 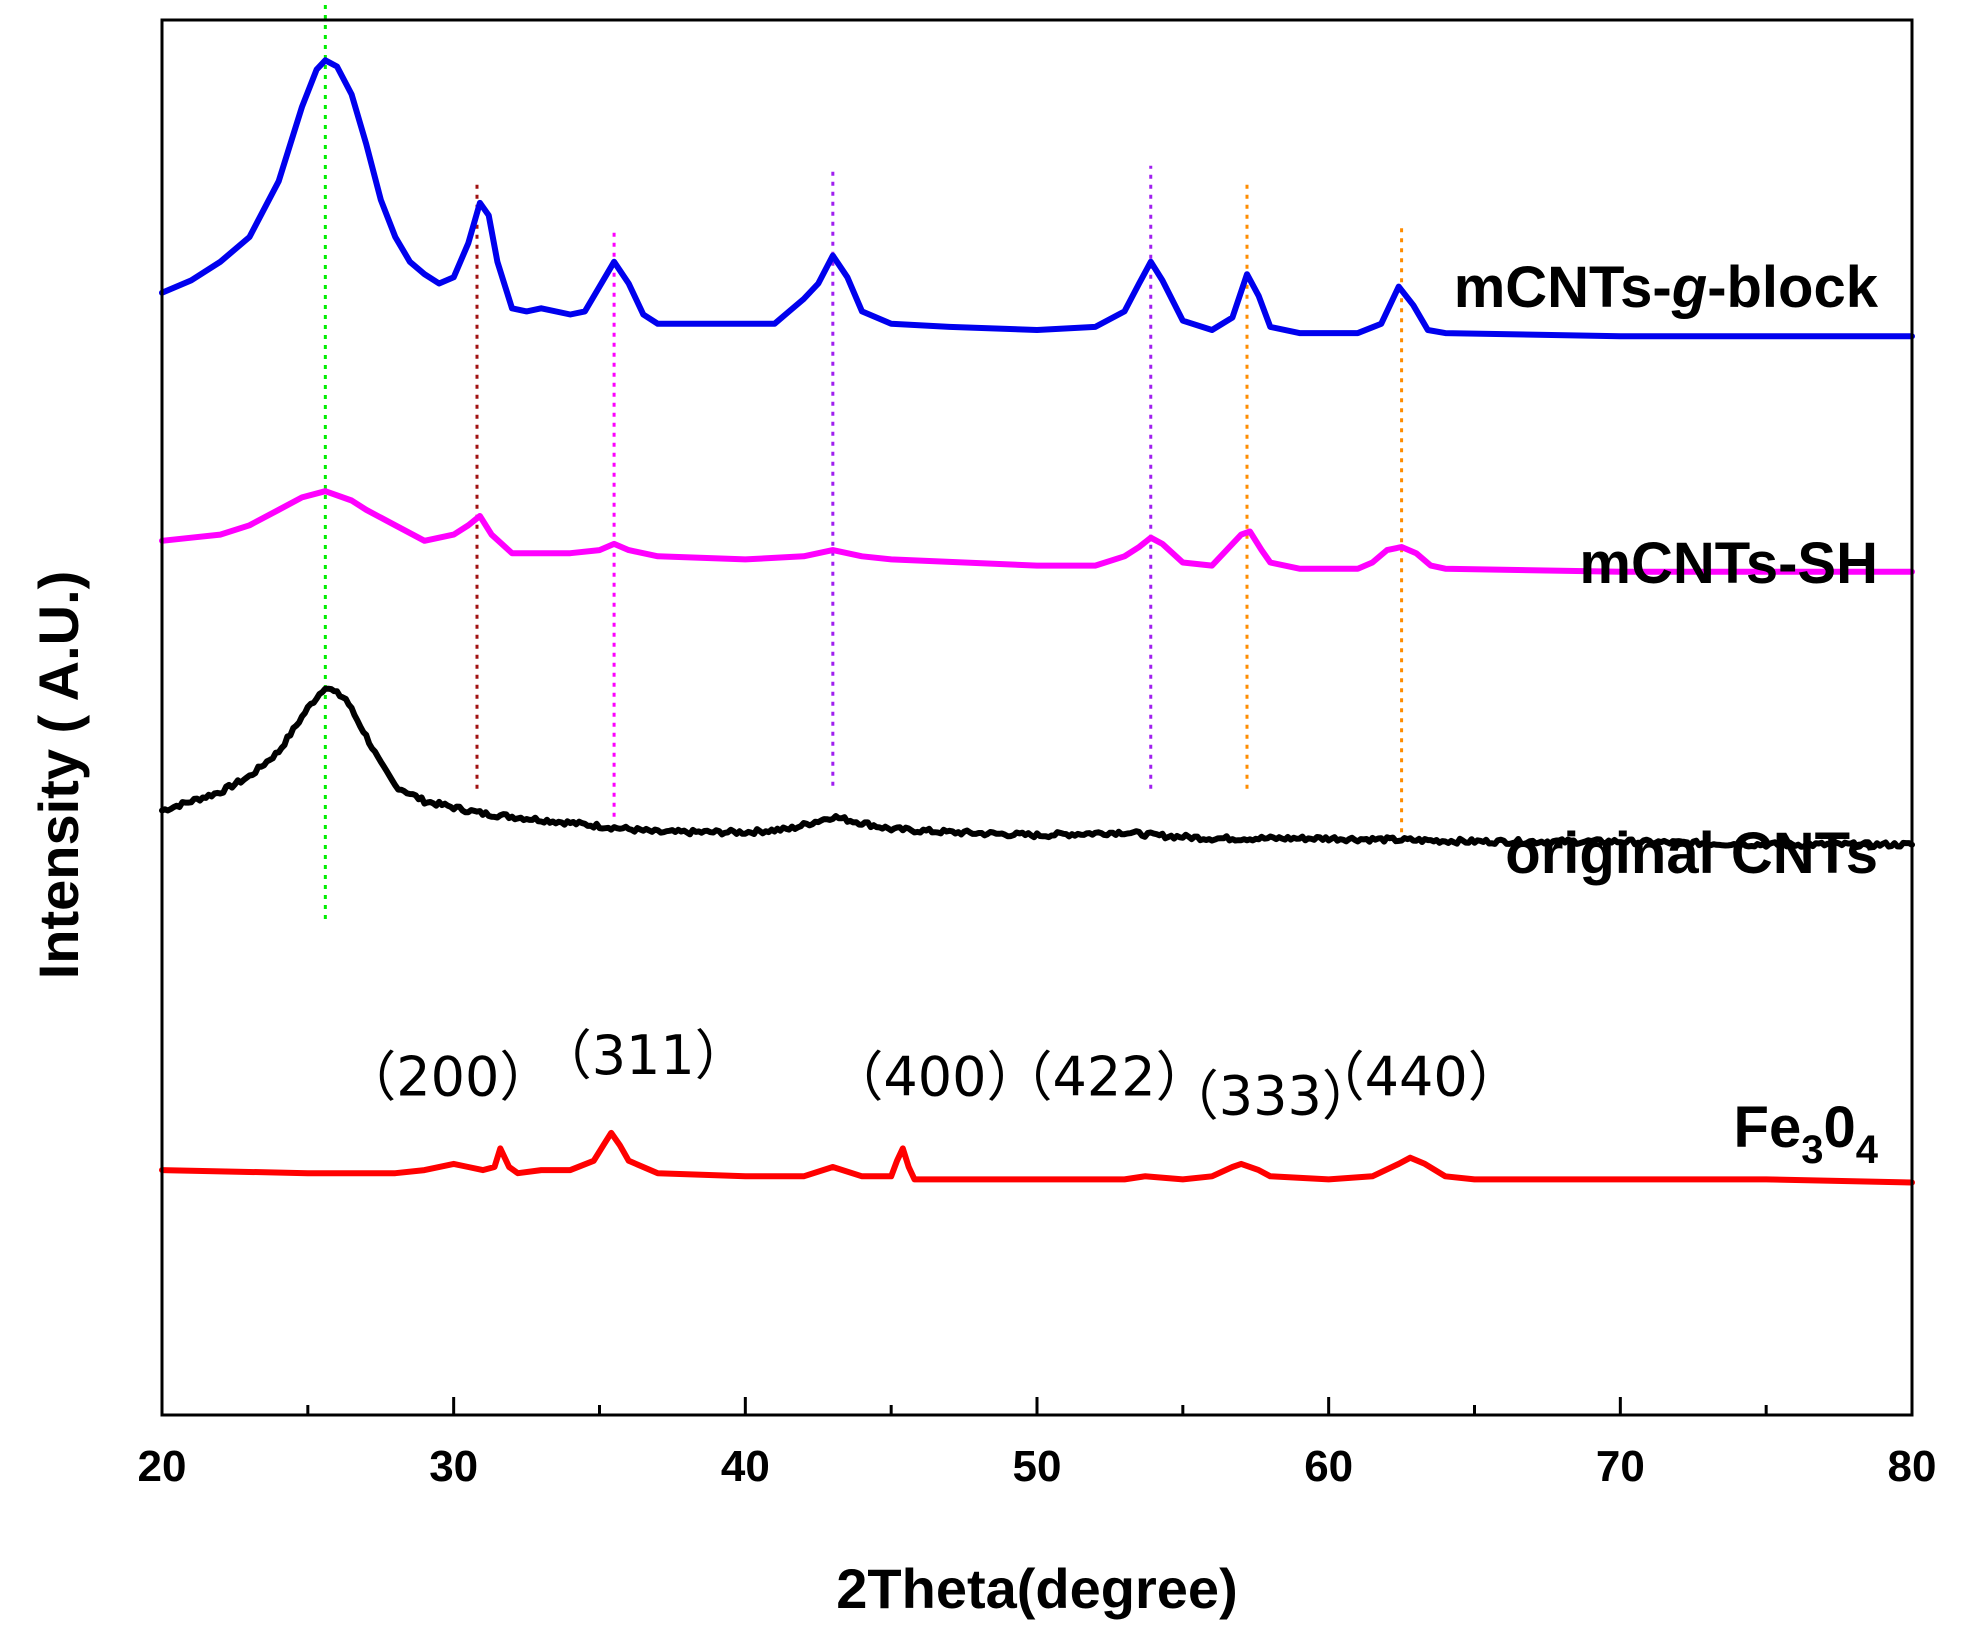 I want to click on hkl-annotation: （200）, so click(x=447, y=1077).